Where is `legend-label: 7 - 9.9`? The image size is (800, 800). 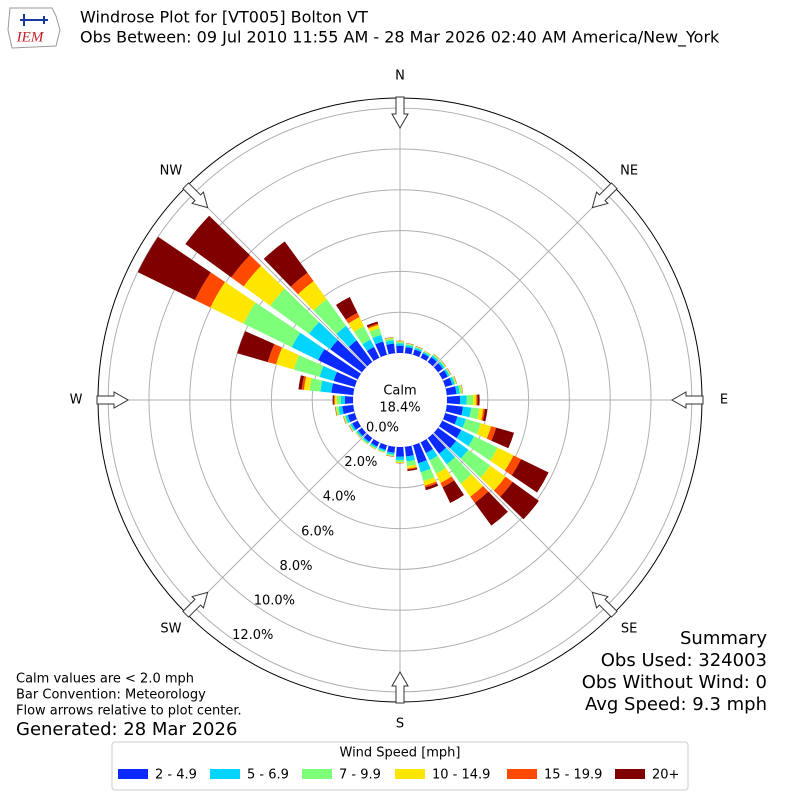
legend-label: 7 - 9.9 is located at coordinates (360, 775).